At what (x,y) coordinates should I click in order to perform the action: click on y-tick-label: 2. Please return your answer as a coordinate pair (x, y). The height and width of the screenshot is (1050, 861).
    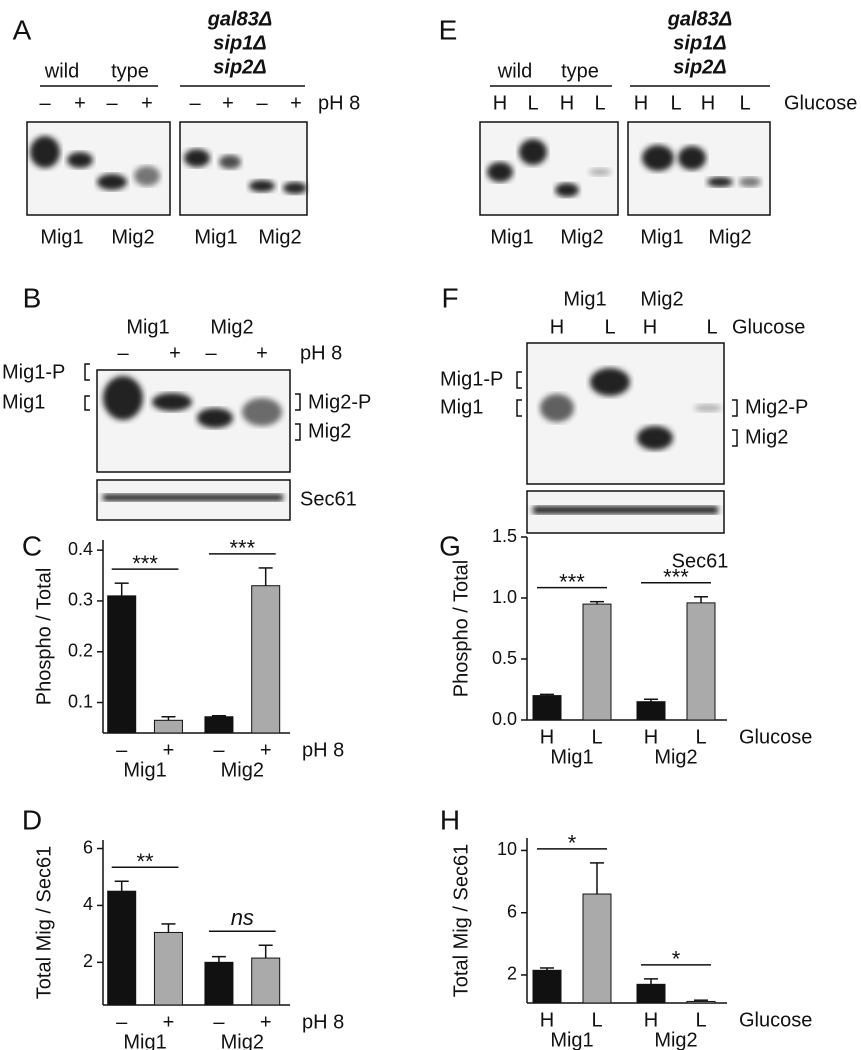
    Looking at the image, I should click on (512, 974).